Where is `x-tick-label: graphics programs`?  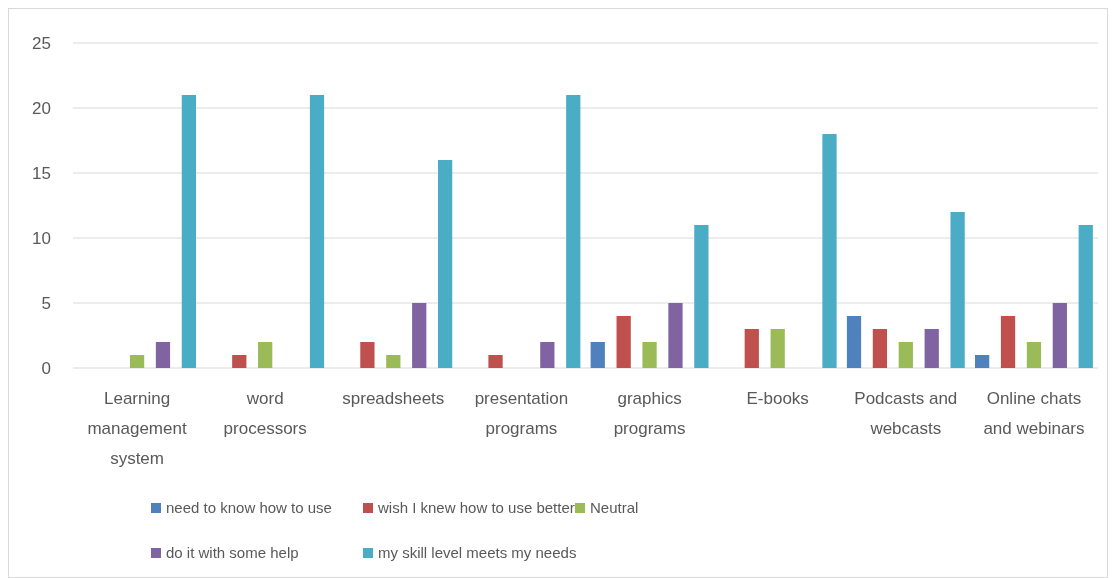 x-tick-label: graphics programs is located at coordinates (649, 413).